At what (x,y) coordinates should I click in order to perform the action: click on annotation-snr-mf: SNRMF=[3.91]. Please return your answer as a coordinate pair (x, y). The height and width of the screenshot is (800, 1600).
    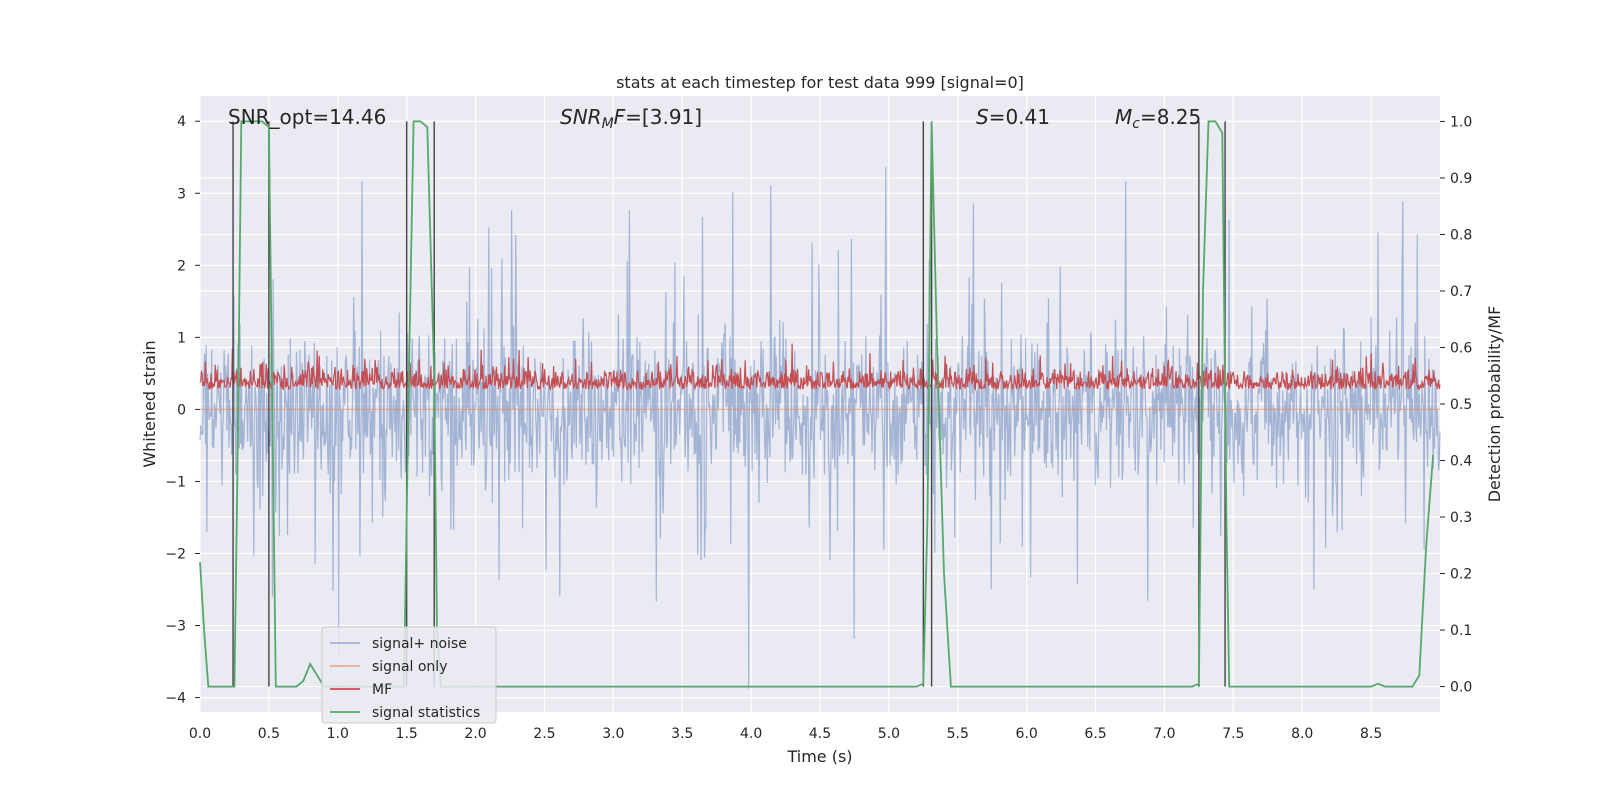
    Looking at the image, I should click on (631, 118).